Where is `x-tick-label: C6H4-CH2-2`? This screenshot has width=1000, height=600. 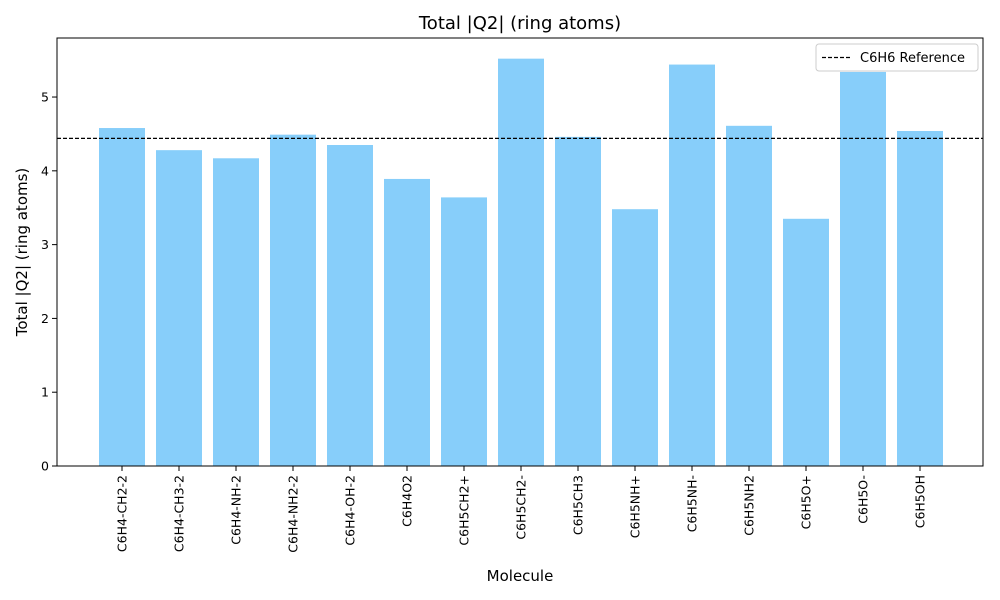
x-tick-label: C6H4-CH2-2 is located at coordinates (122, 513).